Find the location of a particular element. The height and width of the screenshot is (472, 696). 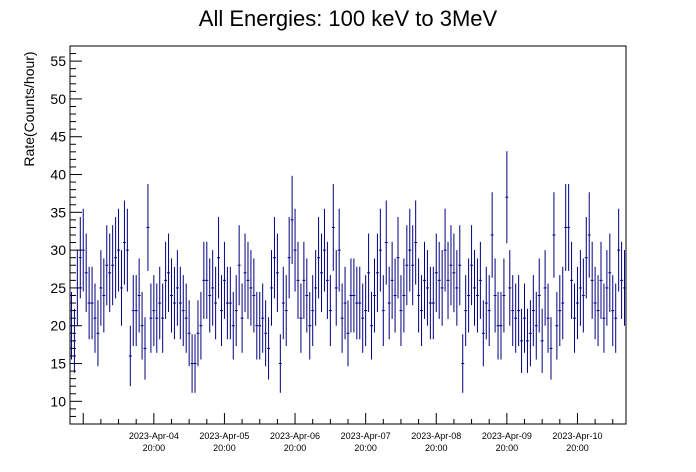

chart-title: All Energies: 100 keV to 3MeV is located at coordinates (348, 18).